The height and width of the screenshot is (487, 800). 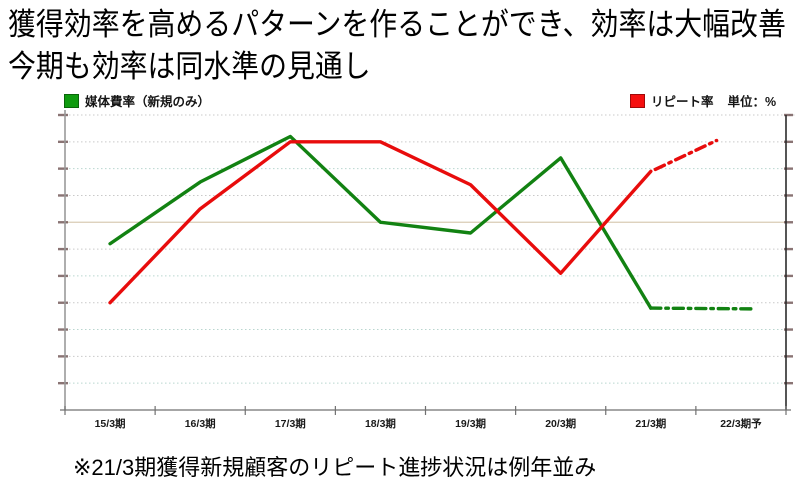 What do you see at coordinates (380, 423) in the screenshot?
I see `x-axis-label: 18/3期` at bounding box center [380, 423].